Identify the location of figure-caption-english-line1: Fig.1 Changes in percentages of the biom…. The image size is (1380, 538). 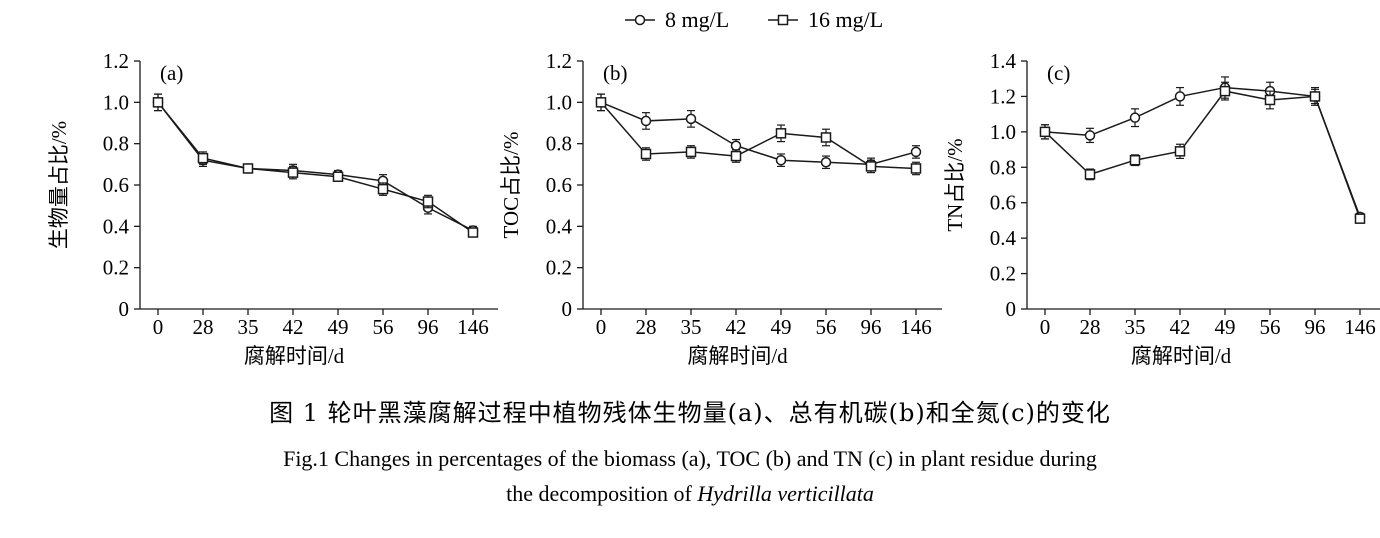
(690, 458).